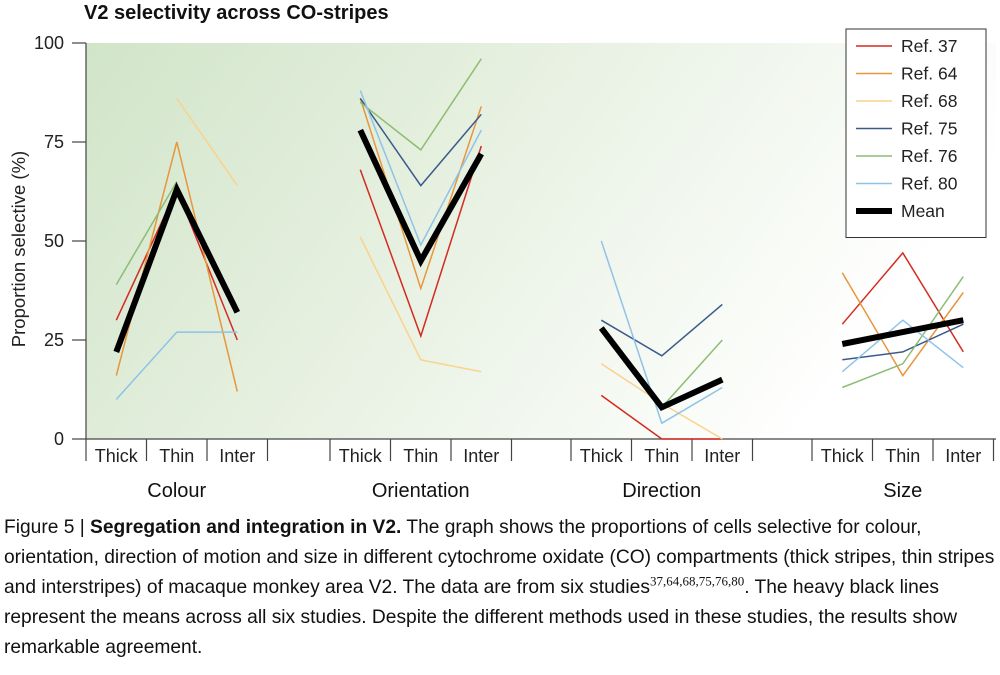 Image resolution: width=1000 pixels, height=675 pixels. I want to click on caption-prefix: Figure 5 |, so click(47, 527).